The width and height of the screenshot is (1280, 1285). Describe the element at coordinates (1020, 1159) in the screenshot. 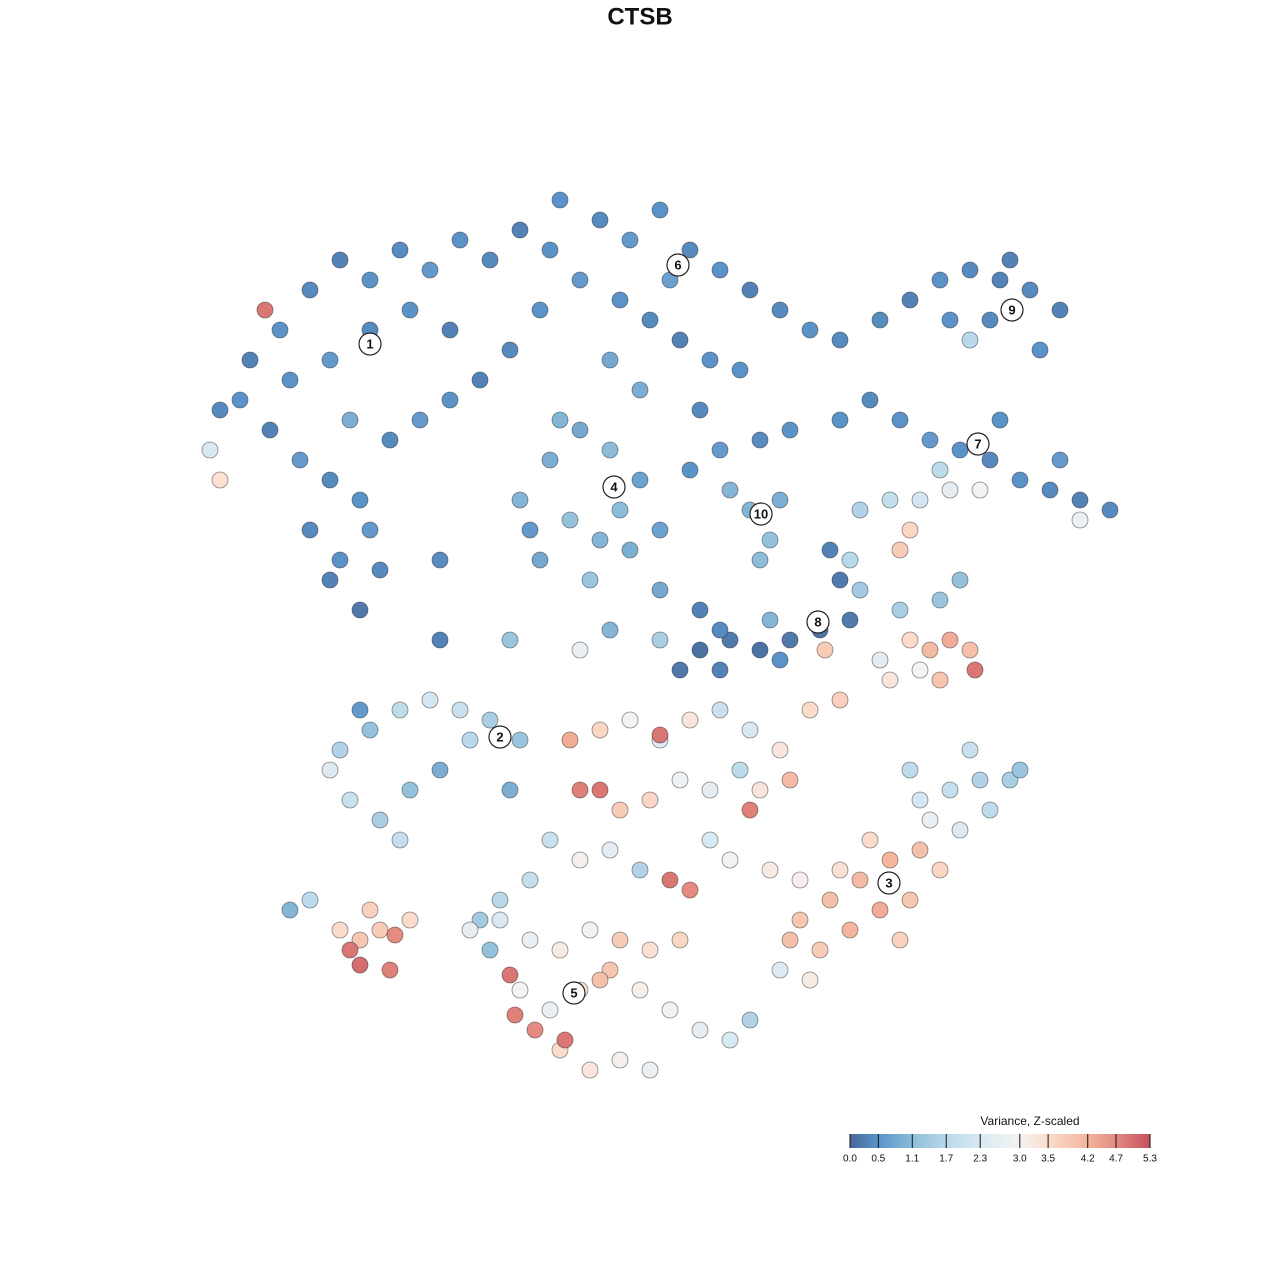

I see `colorbar-tick-label: 3.0` at that location.